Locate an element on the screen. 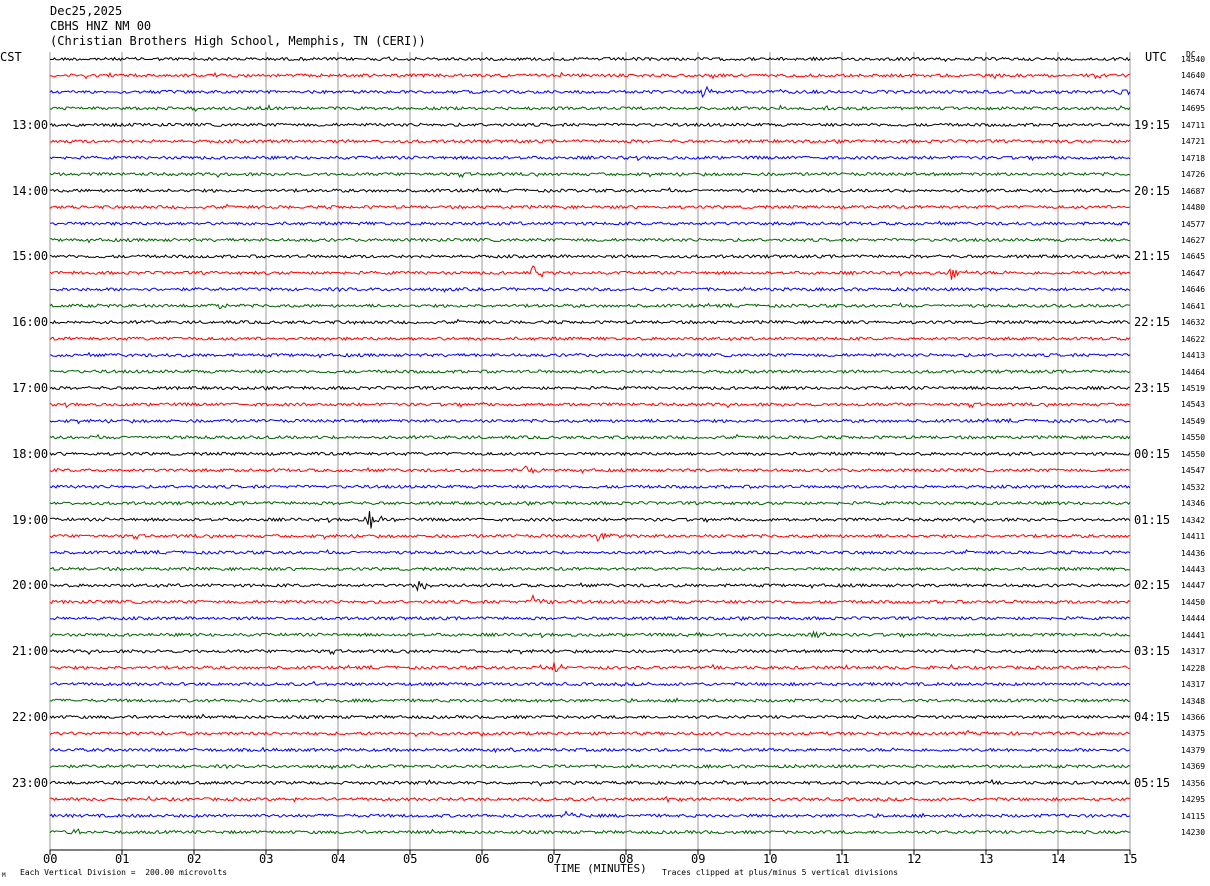 The image size is (1210, 886). dc-offset-label: 14695 is located at coordinates (1193, 109).